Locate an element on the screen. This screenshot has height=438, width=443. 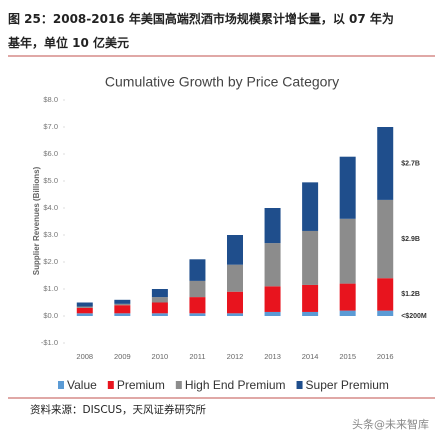
chart-title: Cumulative Growth by Price Category is located at coordinates (222, 82).